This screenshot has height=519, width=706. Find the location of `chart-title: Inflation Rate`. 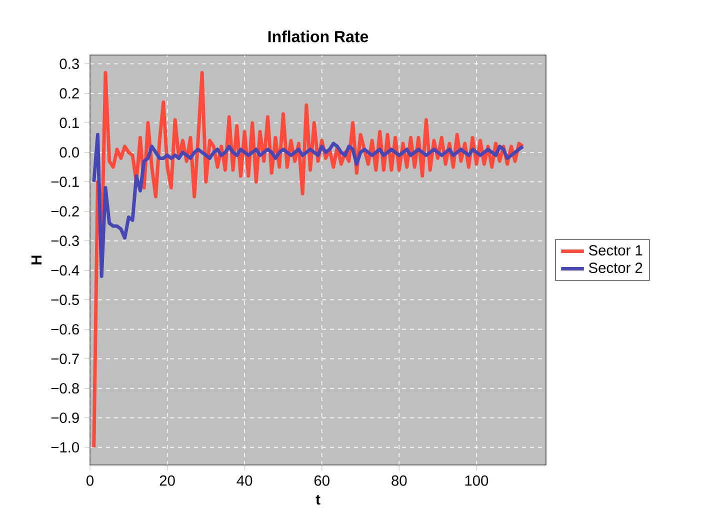

chart-title: Inflation Rate is located at coordinates (318, 36).